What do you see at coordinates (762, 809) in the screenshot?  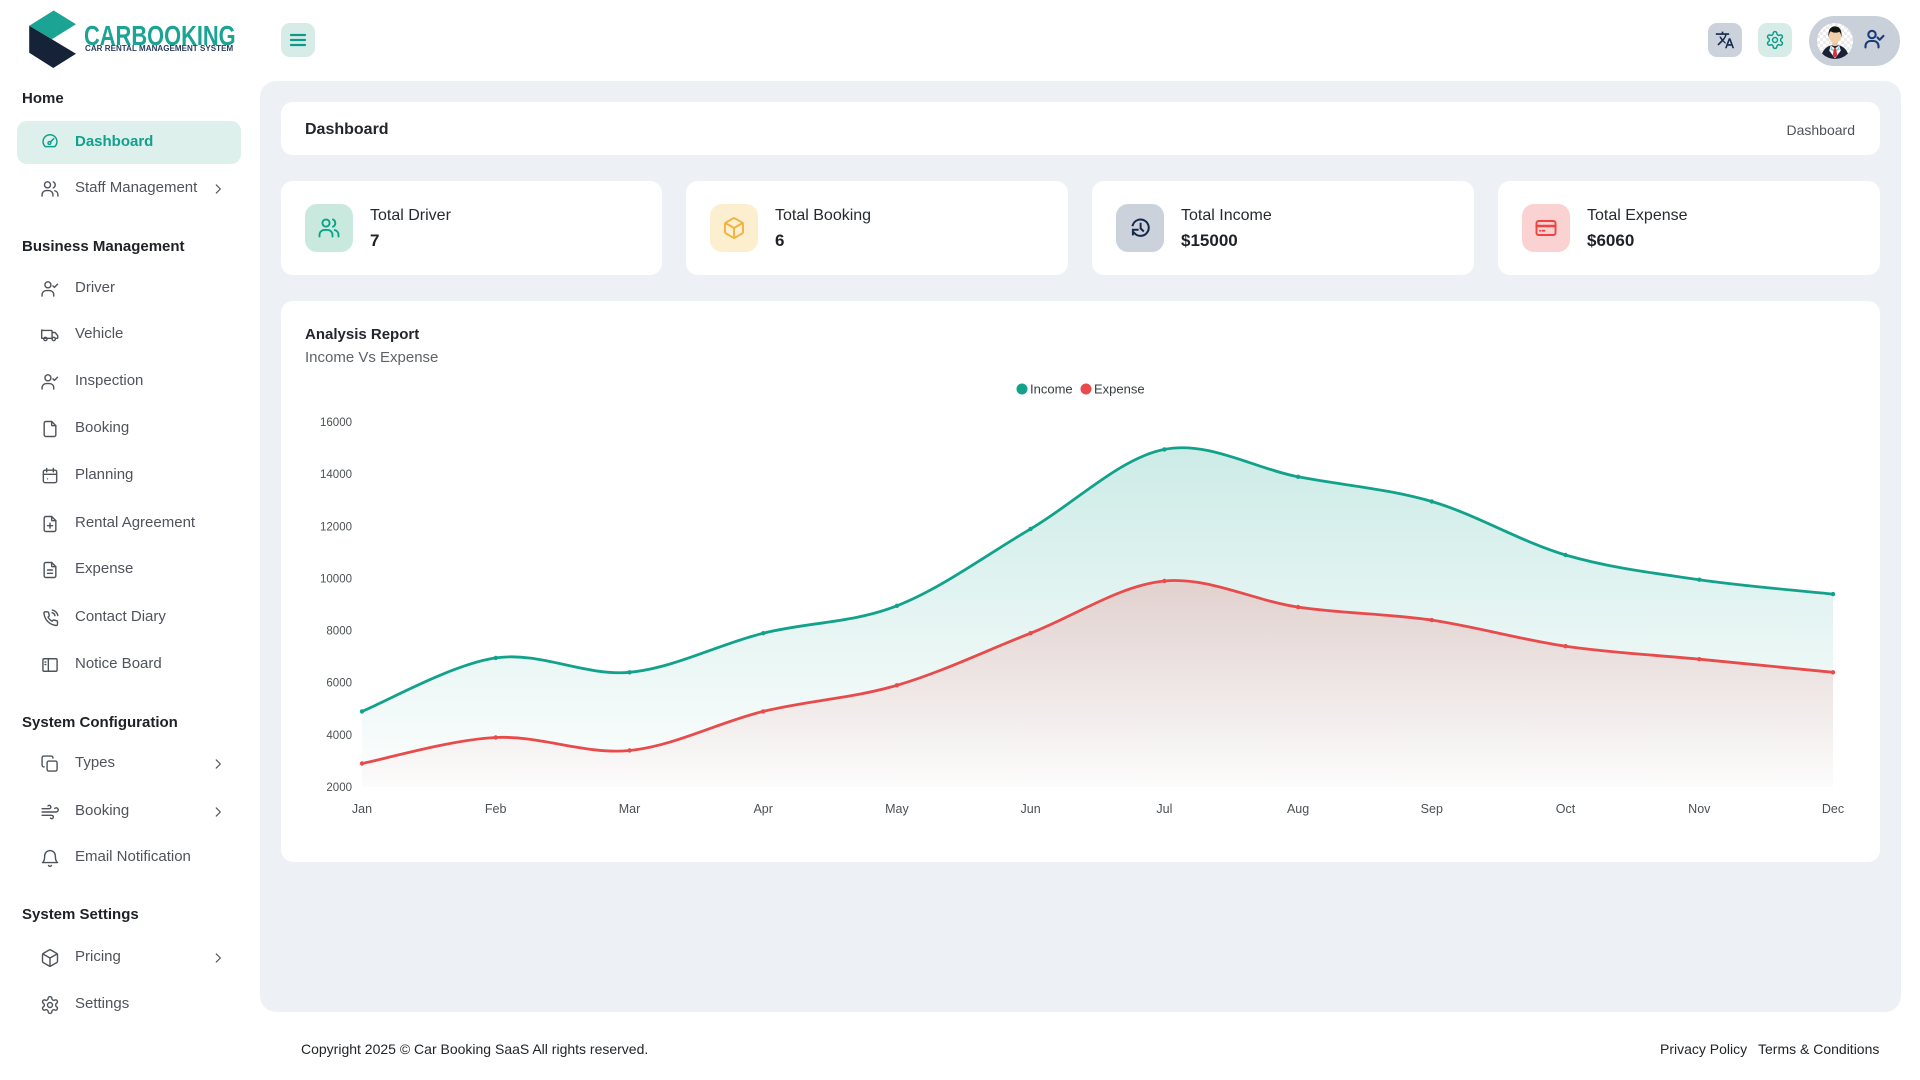 I see `svg-text: Apr` at bounding box center [762, 809].